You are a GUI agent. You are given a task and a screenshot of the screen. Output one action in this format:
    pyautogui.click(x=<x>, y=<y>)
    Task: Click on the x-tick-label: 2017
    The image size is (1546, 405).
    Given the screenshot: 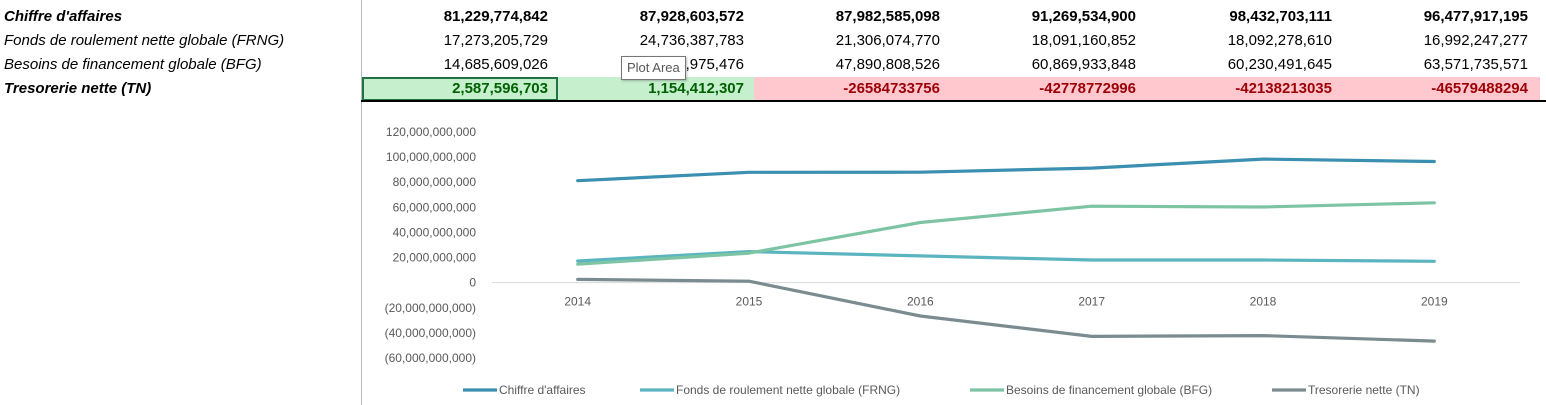 What is the action you would take?
    pyautogui.click(x=1091, y=302)
    